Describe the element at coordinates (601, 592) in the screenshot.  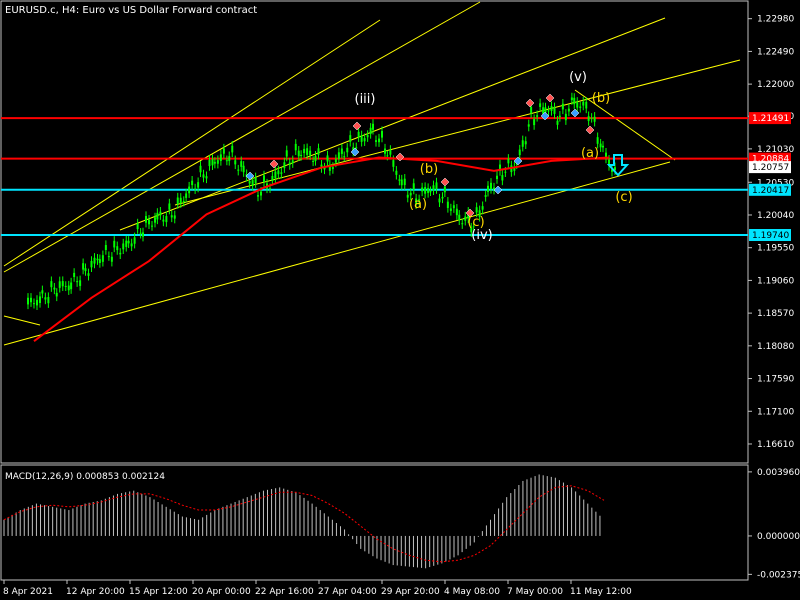
I see `time-tick-label: 11 May 12:00` at that location.